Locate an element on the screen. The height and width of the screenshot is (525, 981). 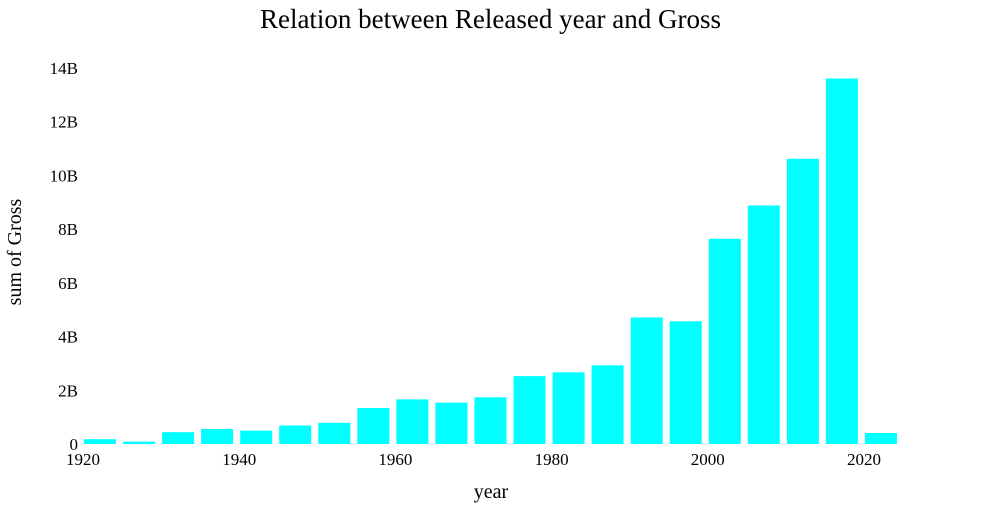
bar-1985 is located at coordinates (607, 404).